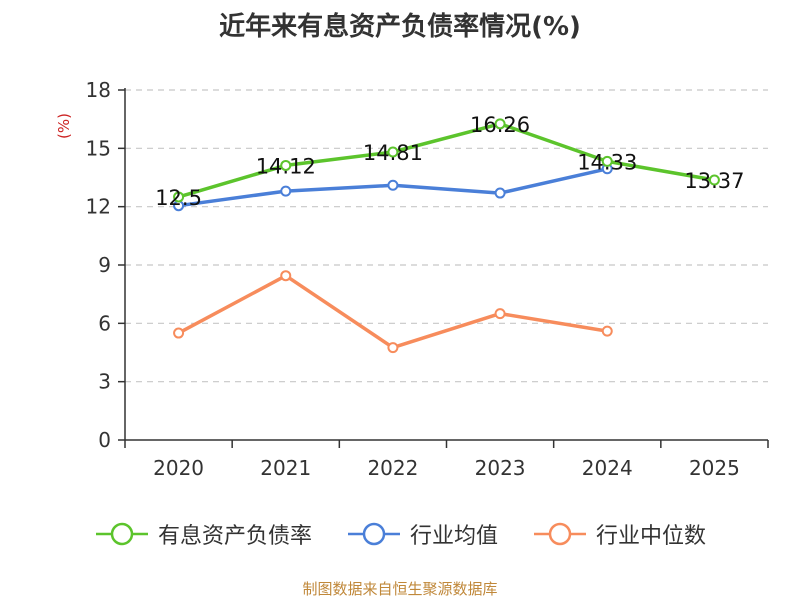 The image size is (800, 600). I want to click on data-label-2: 14.81, so click(393, 153).